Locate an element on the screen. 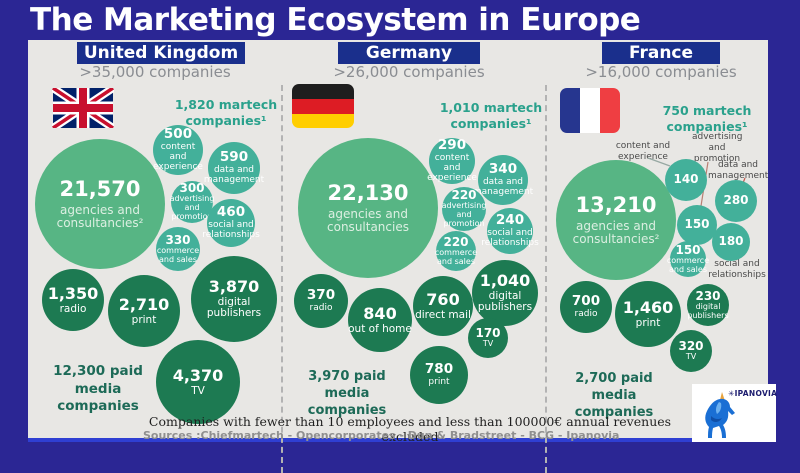  germany-martech-bubble-social: 240 social and relationships is located at coordinates (510, 231).